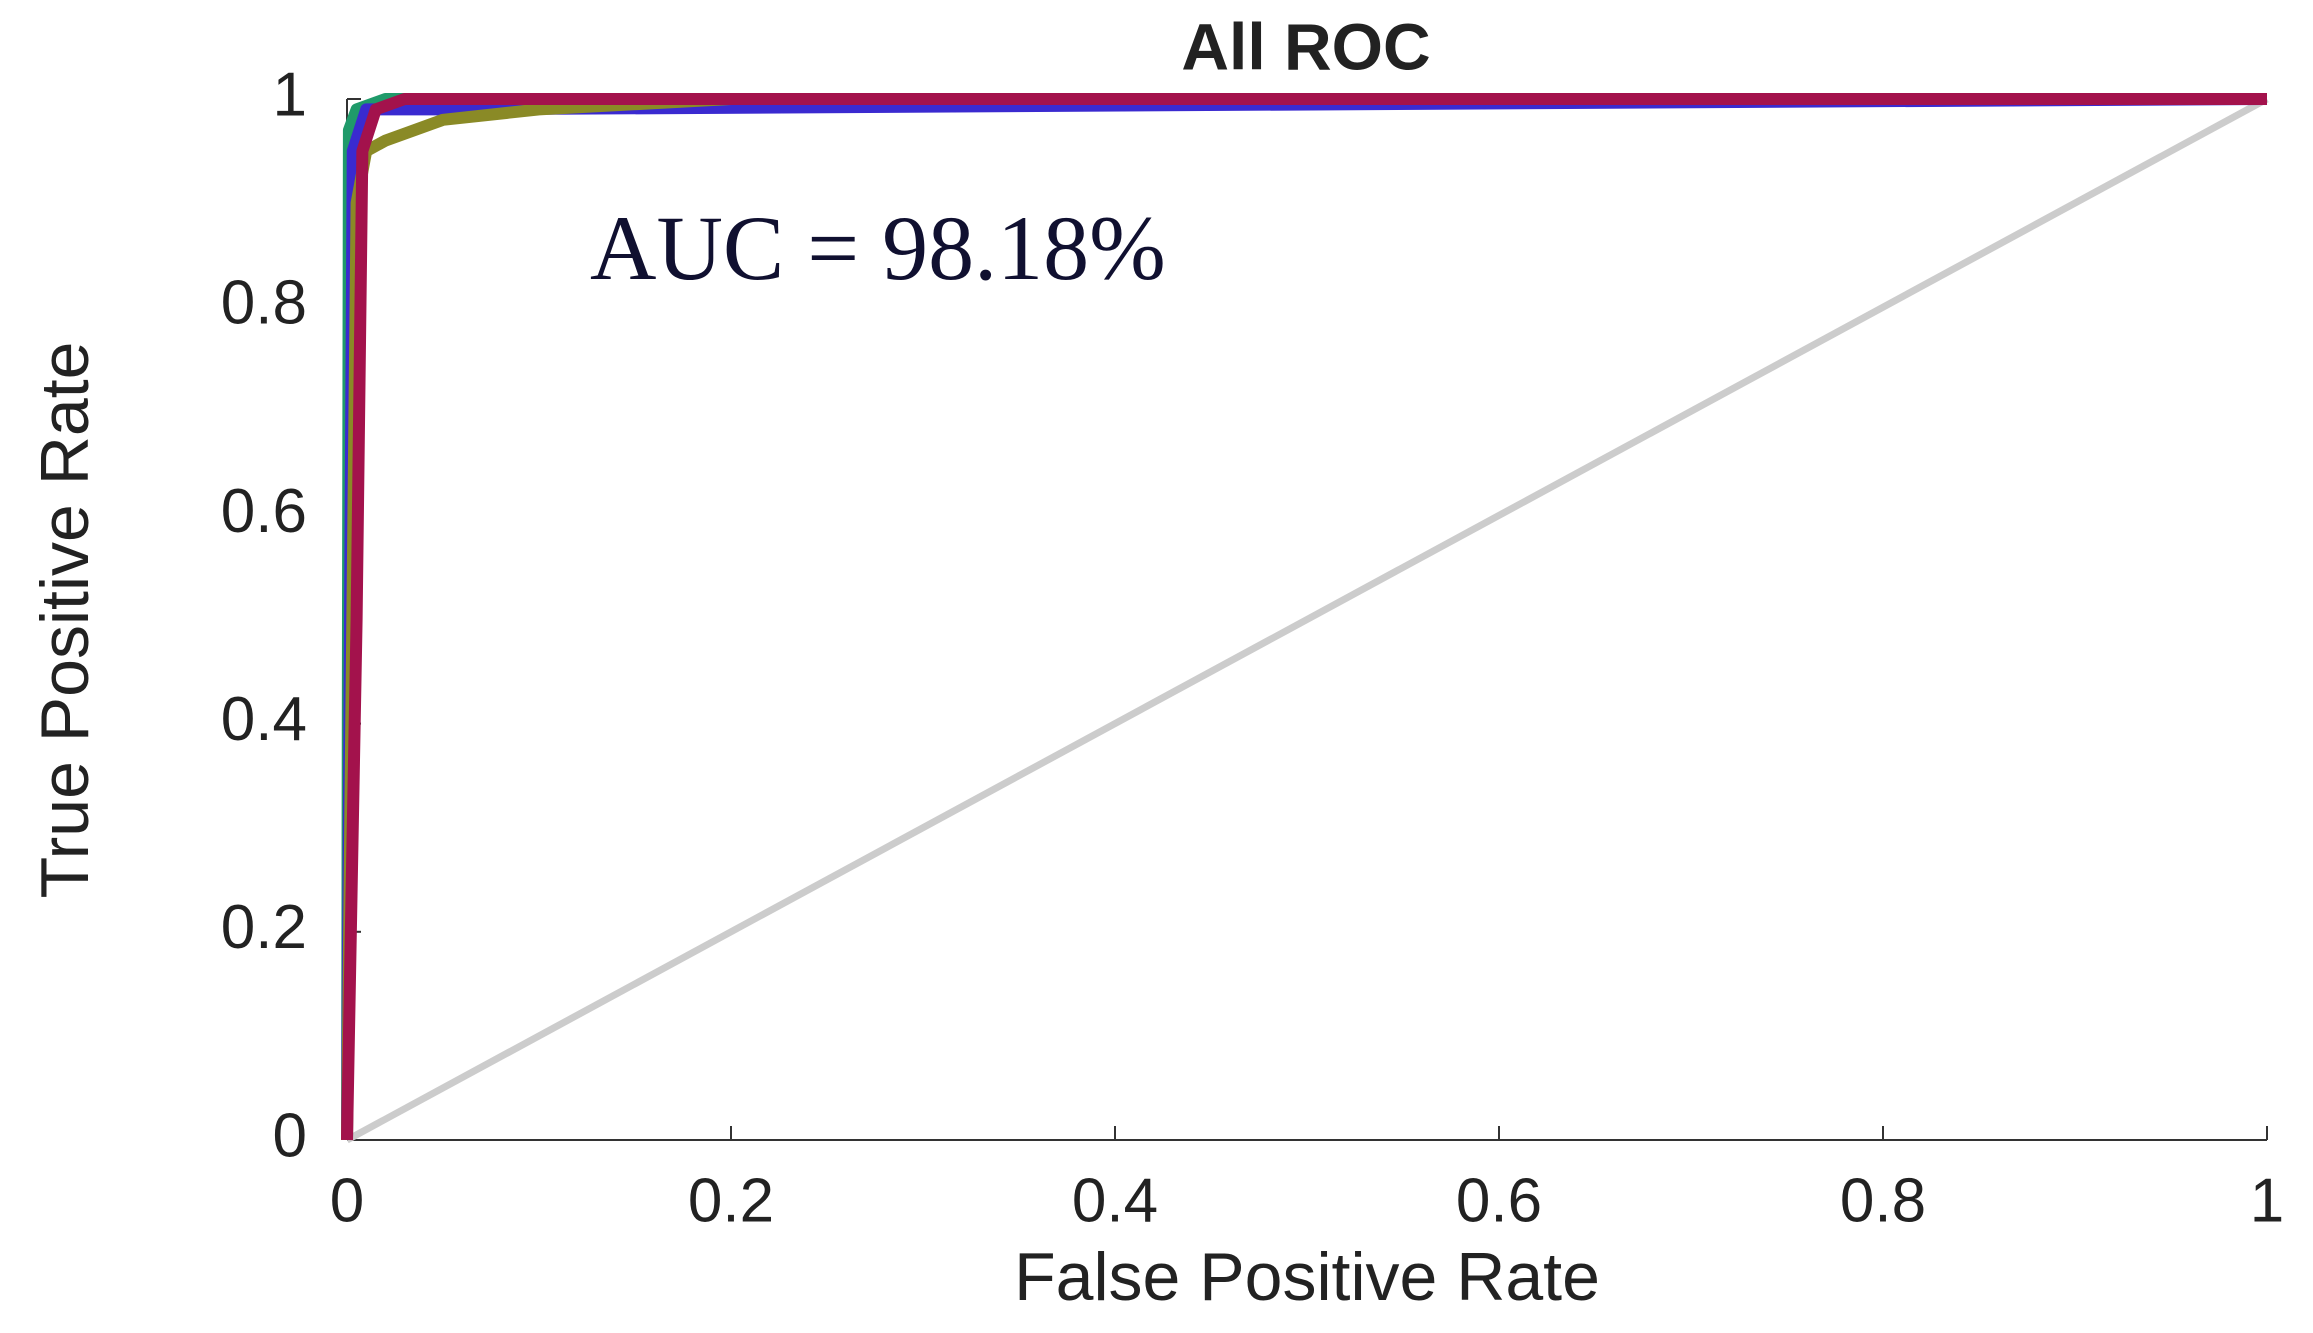 The image size is (2313, 1333). I want to click on chart-title: All ROC, so click(1305, 46).